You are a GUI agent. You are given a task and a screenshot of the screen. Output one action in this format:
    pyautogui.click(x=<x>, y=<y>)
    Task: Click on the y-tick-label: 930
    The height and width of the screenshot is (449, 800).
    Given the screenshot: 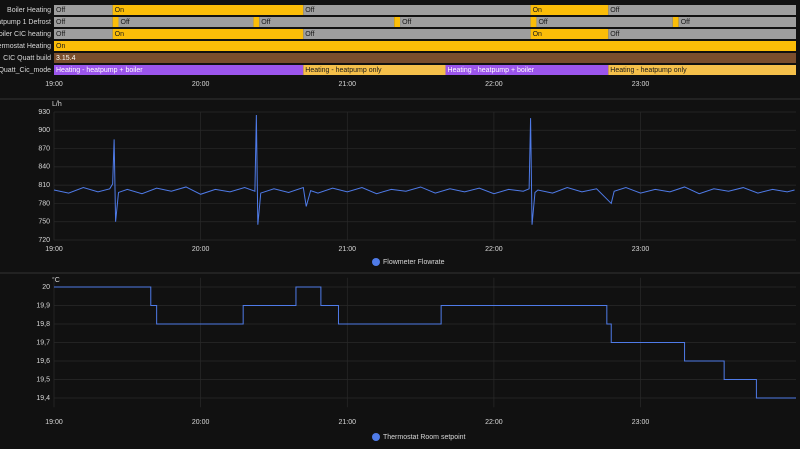 What is the action you would take?
    pyautogui.click(x=44, y=112)
    